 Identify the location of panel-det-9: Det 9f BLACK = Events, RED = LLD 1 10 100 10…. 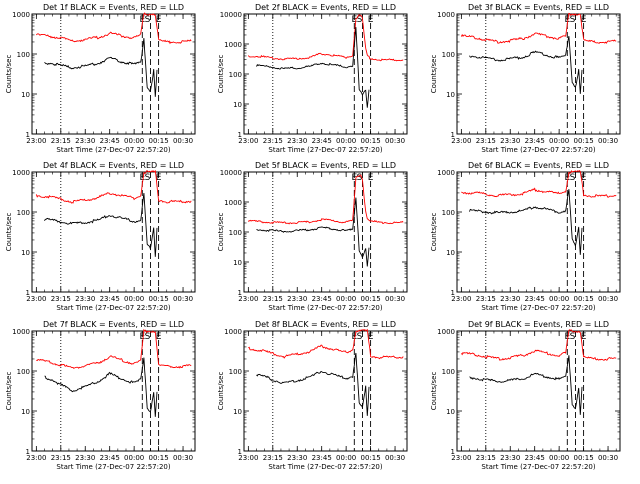
(525, 395).